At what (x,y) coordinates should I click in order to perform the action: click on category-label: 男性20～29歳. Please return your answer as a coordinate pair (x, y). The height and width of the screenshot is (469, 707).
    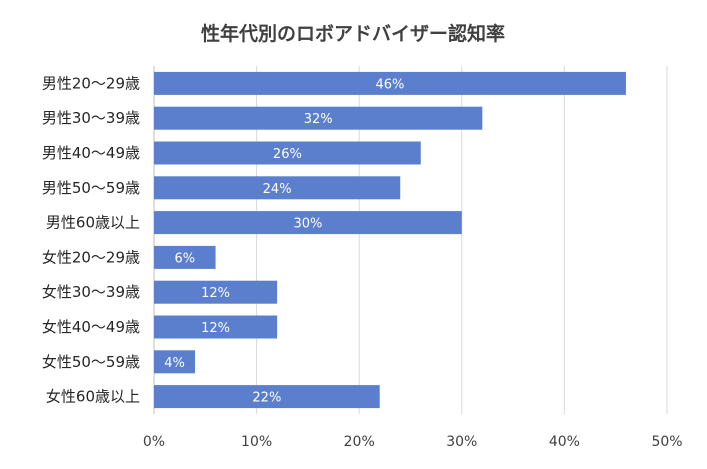
    Looking at the image, I should click on (91, 83).